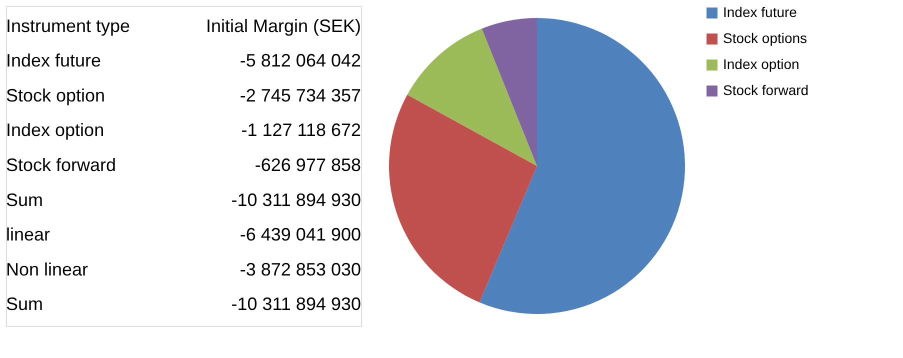 The width and height of the screenshot is (903, 358). What do you see at coordinates (760, 12) in the screenshot?
I see `legend-label: Index future` at bounding box center [760, 12].